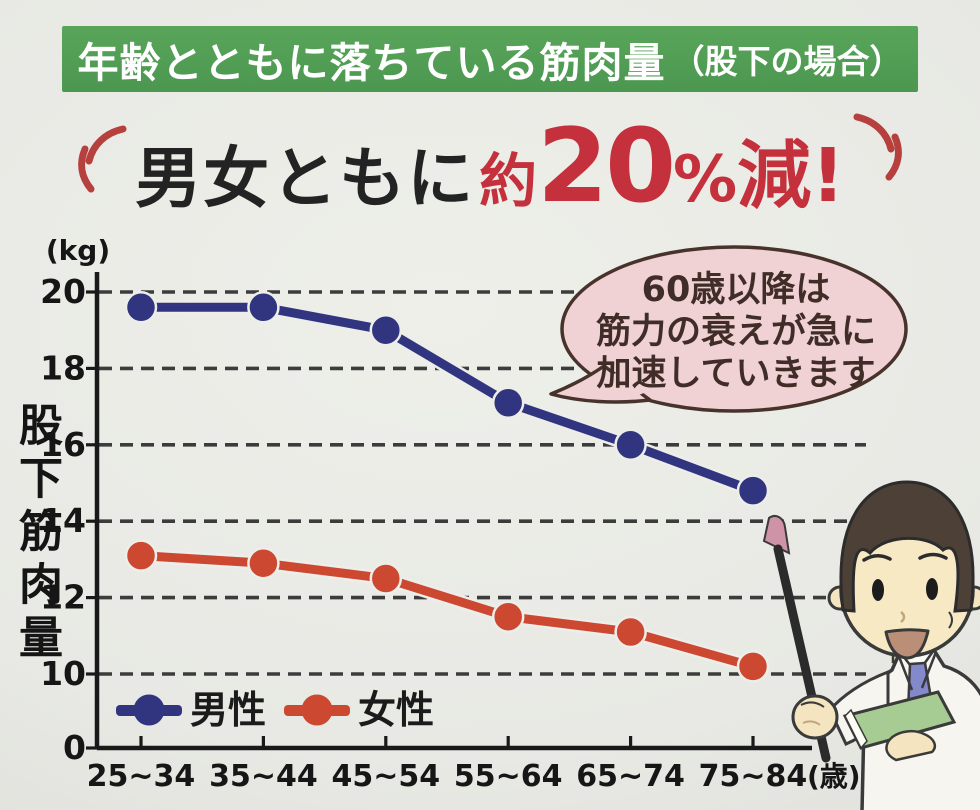 The height and width of the screenshot is (810, 980). I want to click on headline-prefix: 男女ともに, so click(305, 178).